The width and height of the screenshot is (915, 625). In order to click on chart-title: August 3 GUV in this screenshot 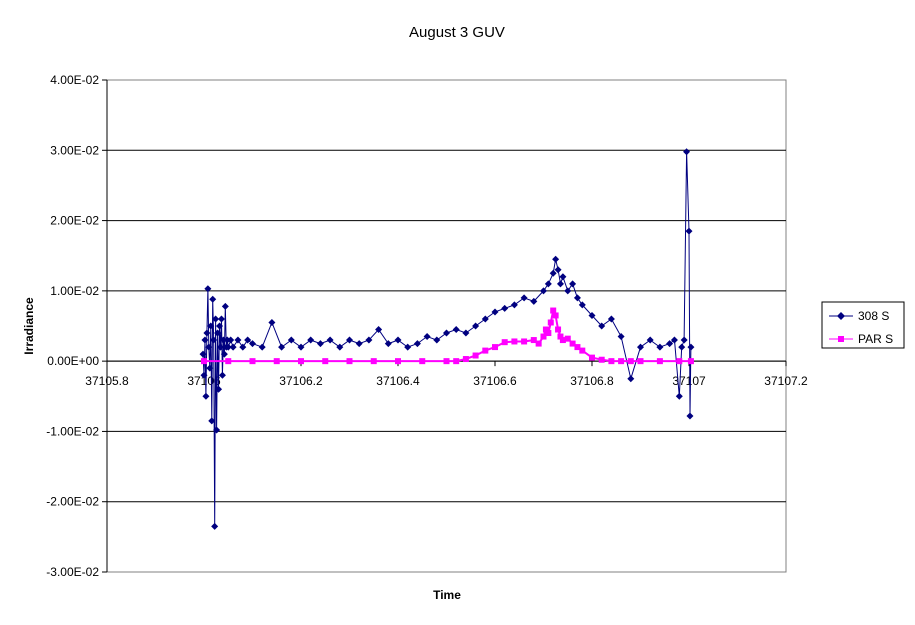, I will do `click(457, 32)`.